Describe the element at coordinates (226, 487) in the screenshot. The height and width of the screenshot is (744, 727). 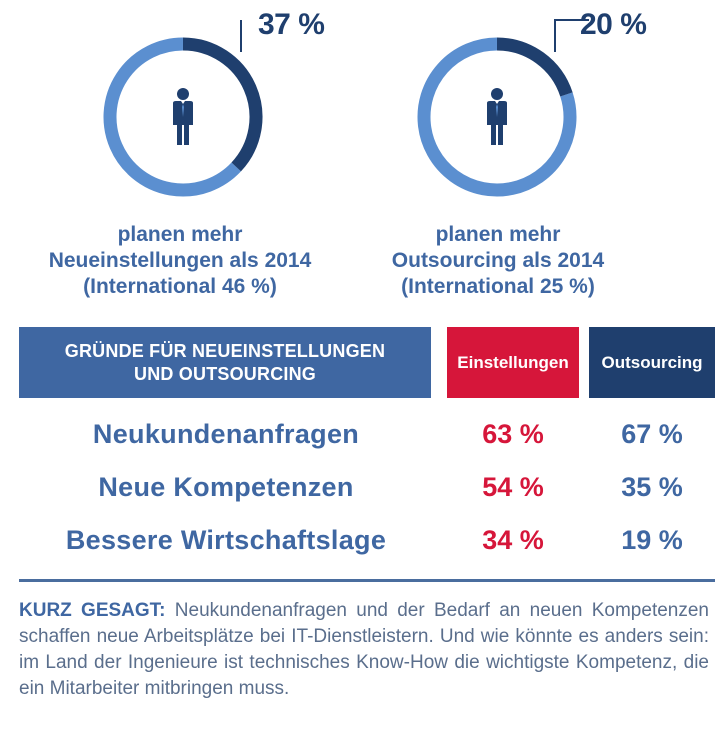
I see `table-row-label: Neue Kompetenzen` at that location.